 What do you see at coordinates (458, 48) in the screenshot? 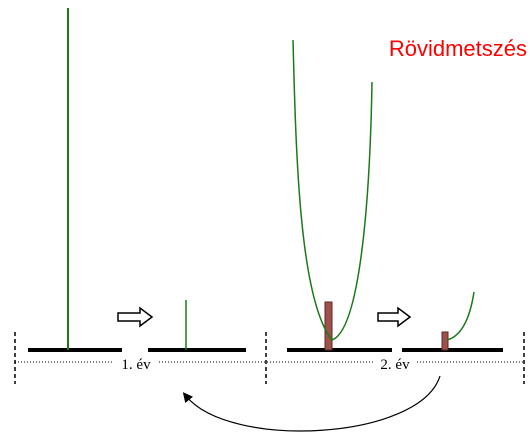
I see `title: Rövidmetszés` at bounding box center [458, 48].